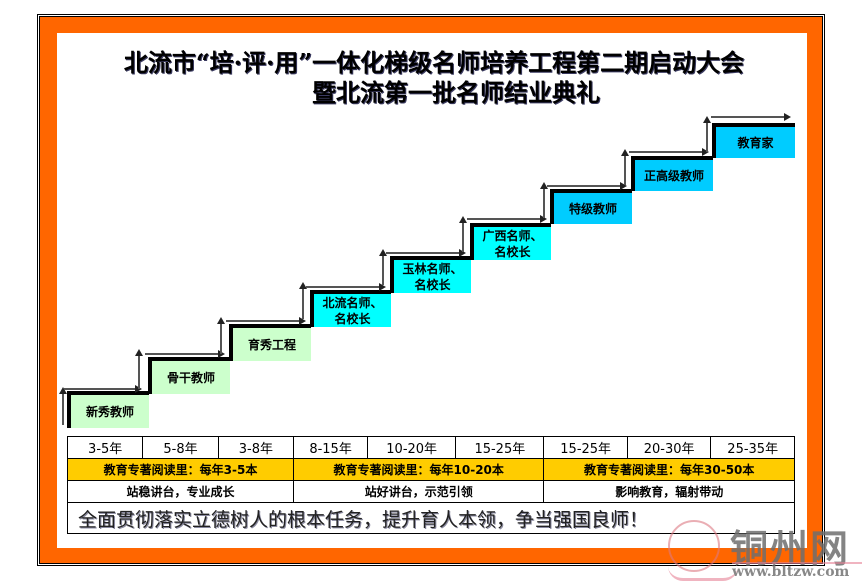  What do you see at coordinates (180, 491) in the screenshot?
I see `stage-cell: 站稳讲台，专业成长` at bounding box center [180, 491].